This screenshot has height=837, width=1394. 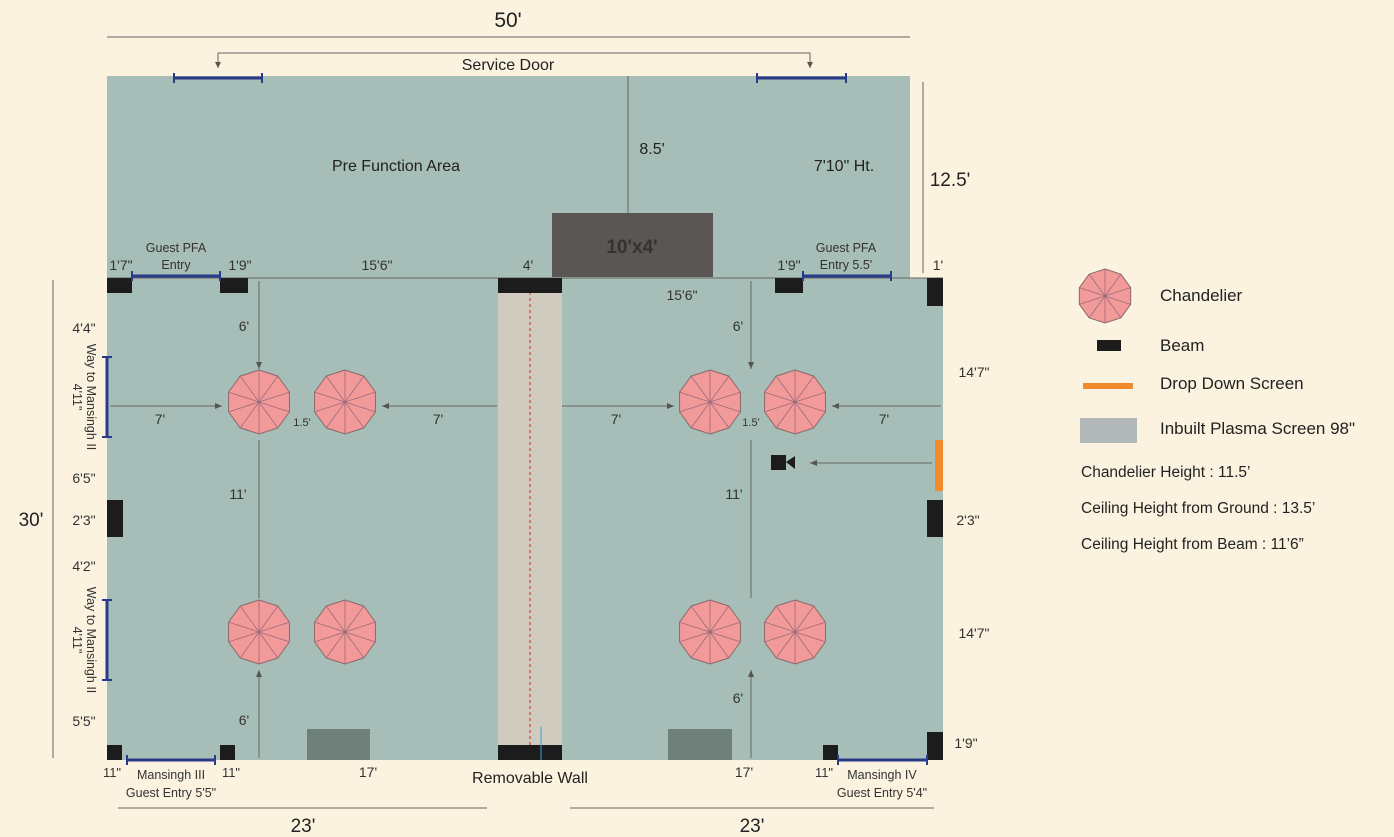 I want to click on legend-plasma-screen-label: Inbuilt Plasma Screen 98", so click(x=1258, y=428).